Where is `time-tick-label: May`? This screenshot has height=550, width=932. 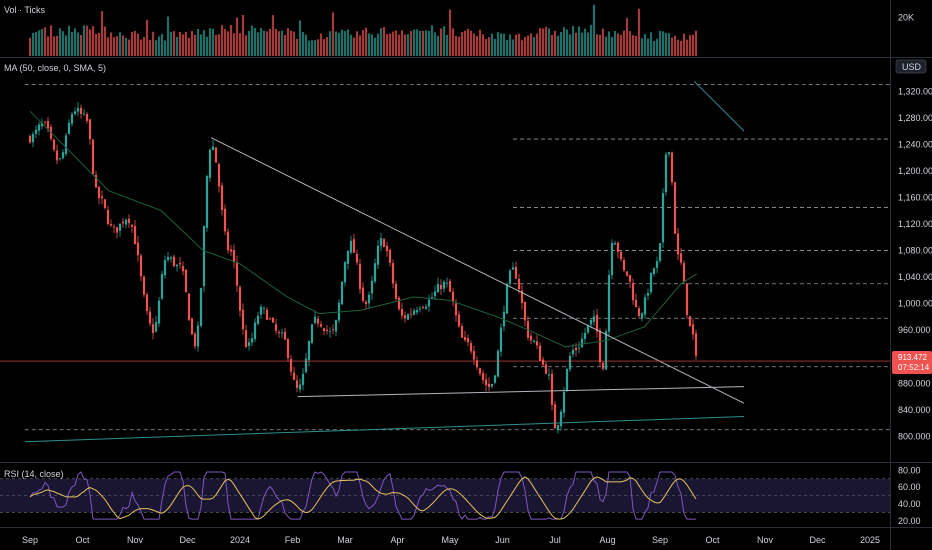
time-tick-label: May is located at coordinates (450, 540).